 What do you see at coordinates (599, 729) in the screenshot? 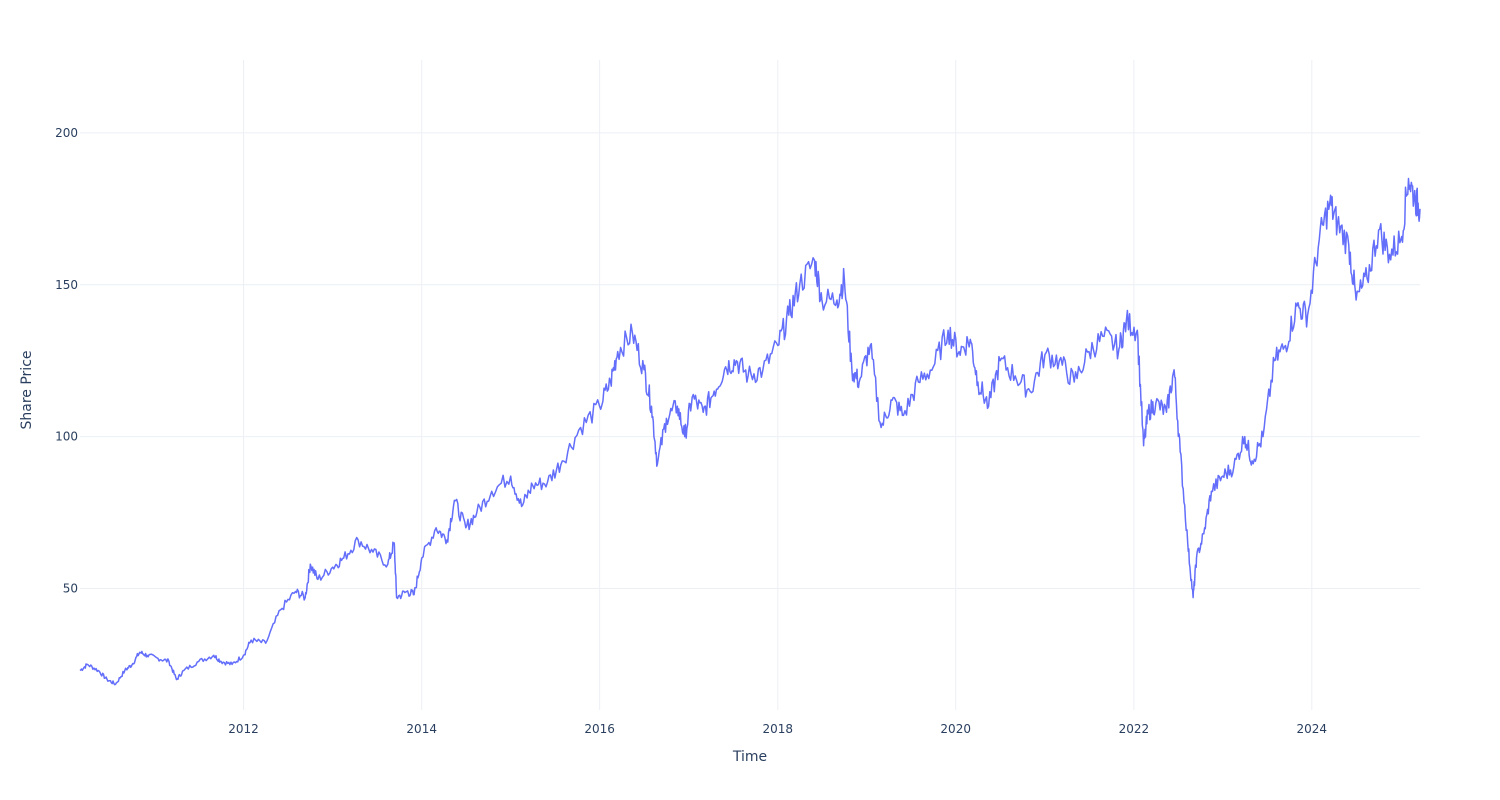
I see `x-tick-label: 2016` at bounding box center [599, 729].